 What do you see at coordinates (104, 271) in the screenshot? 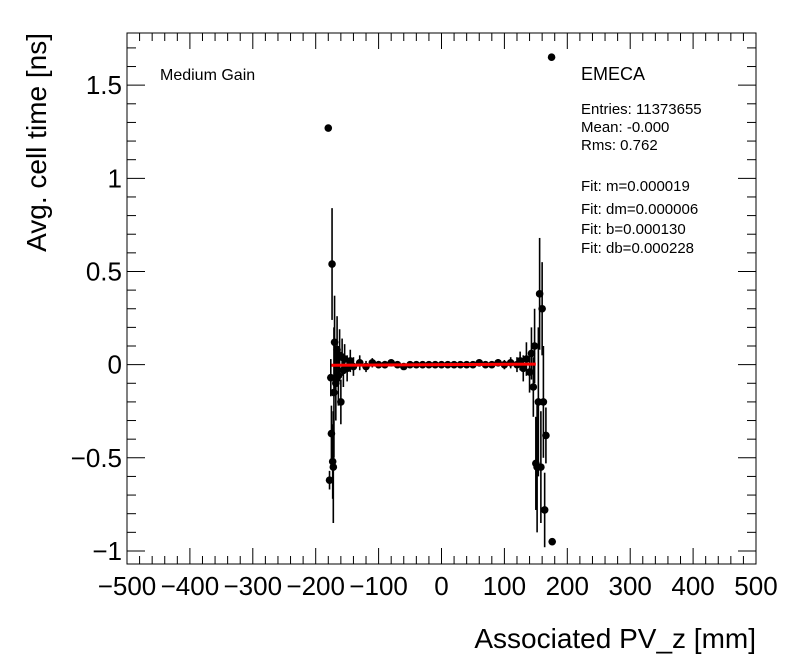
I see `y-tick-label: 0.5` at bounding box center [104, 271].